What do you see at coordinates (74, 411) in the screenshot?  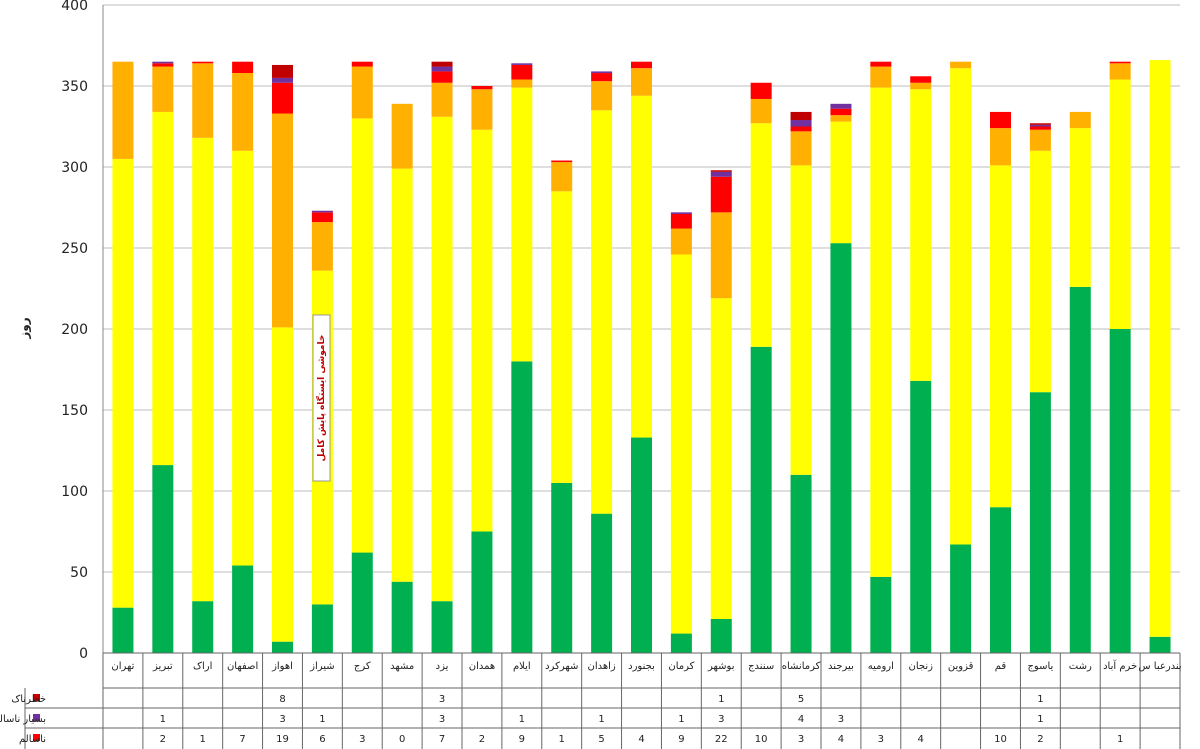 I see `y-tick-label: 150` at bounding box center [74, 411].